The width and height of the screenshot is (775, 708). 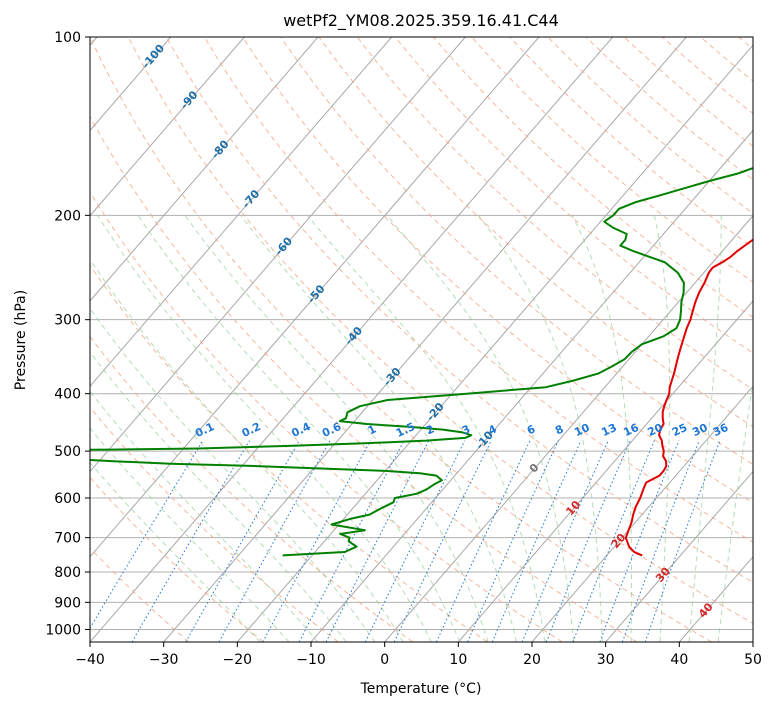 What do you see at coordinates (67, 216) in the screenshot?
I see `y-tick-label: 200` at bounding box center [67, 216].